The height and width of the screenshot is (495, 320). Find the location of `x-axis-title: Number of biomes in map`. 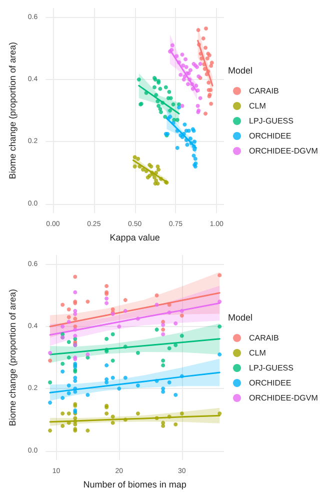

x-axis-title: Number of biomes in map is located at coordinates (134, 485).